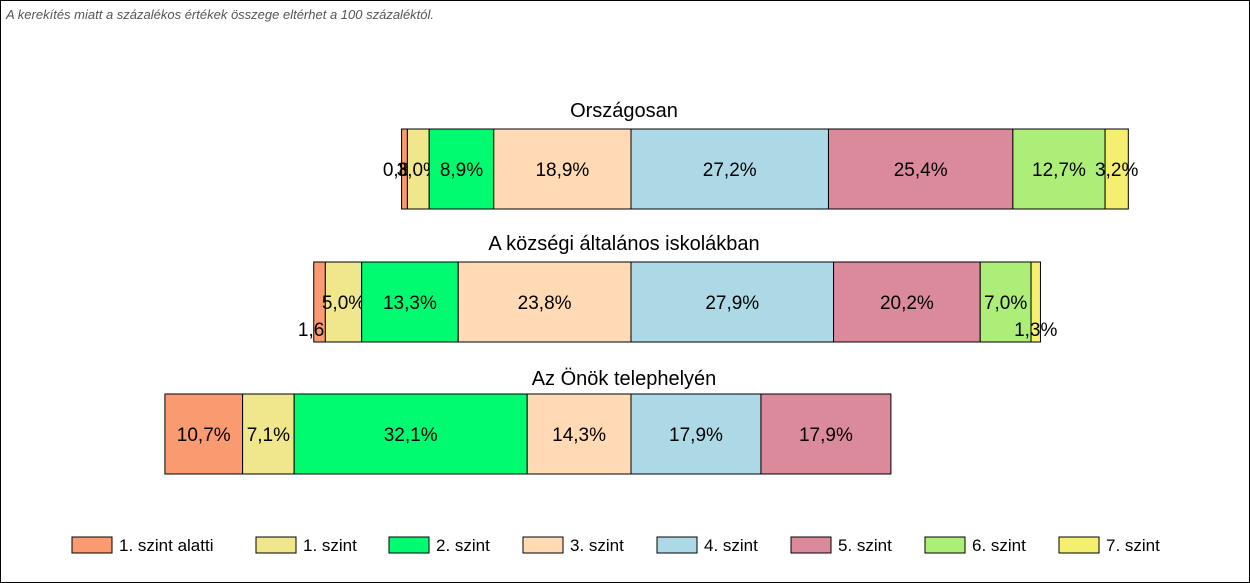 This screenshot has height=583, width=1250. I want to click on data-label-1-4: 18,9%, so click(562, 170).